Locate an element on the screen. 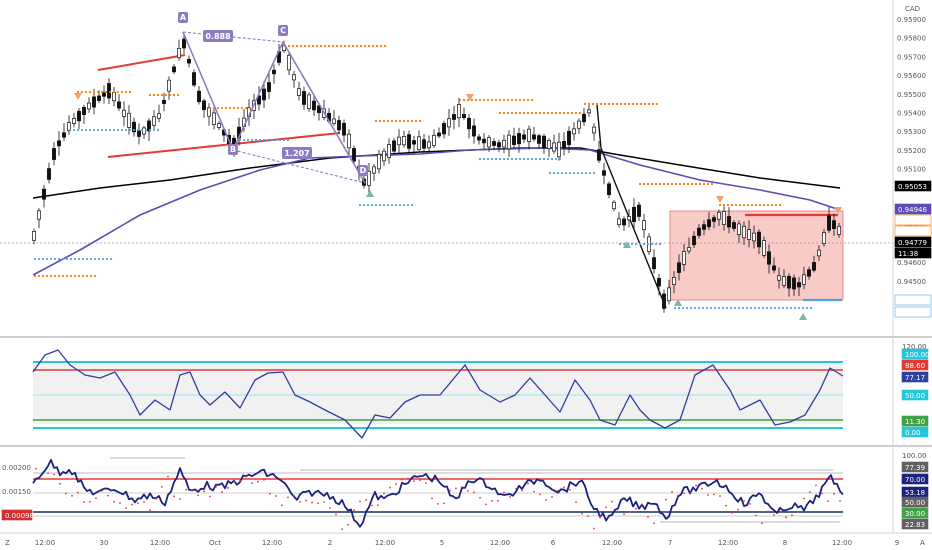  price-tag-label: 77.17 is located at coordinates (915, 378).